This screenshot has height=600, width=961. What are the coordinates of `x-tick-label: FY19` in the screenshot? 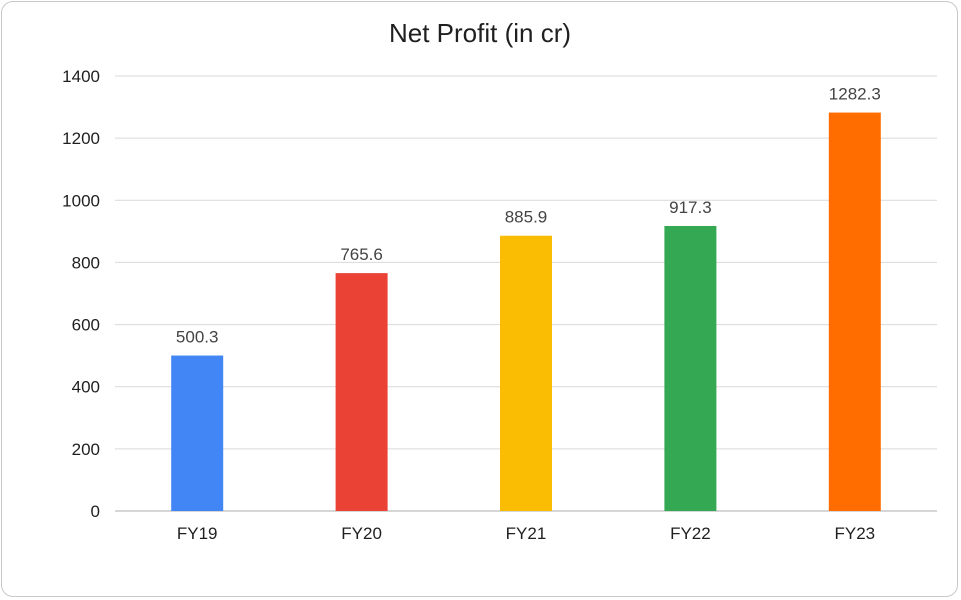 It's located at (197, 533).